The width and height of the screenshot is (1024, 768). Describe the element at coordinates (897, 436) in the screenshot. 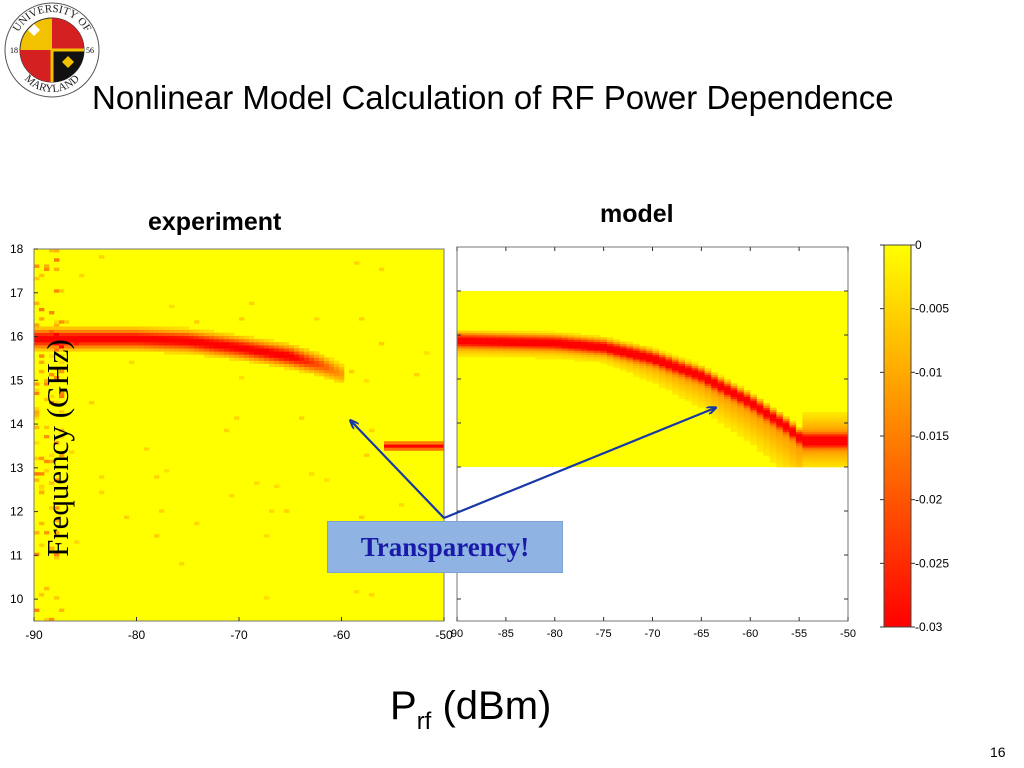

I see `colorbar-gradient` at that location.